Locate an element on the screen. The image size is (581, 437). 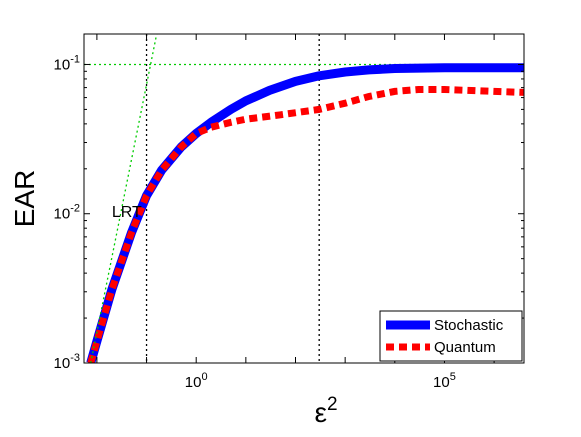
y-tick-label: 10⁻² is located at coordinates (67, 213).